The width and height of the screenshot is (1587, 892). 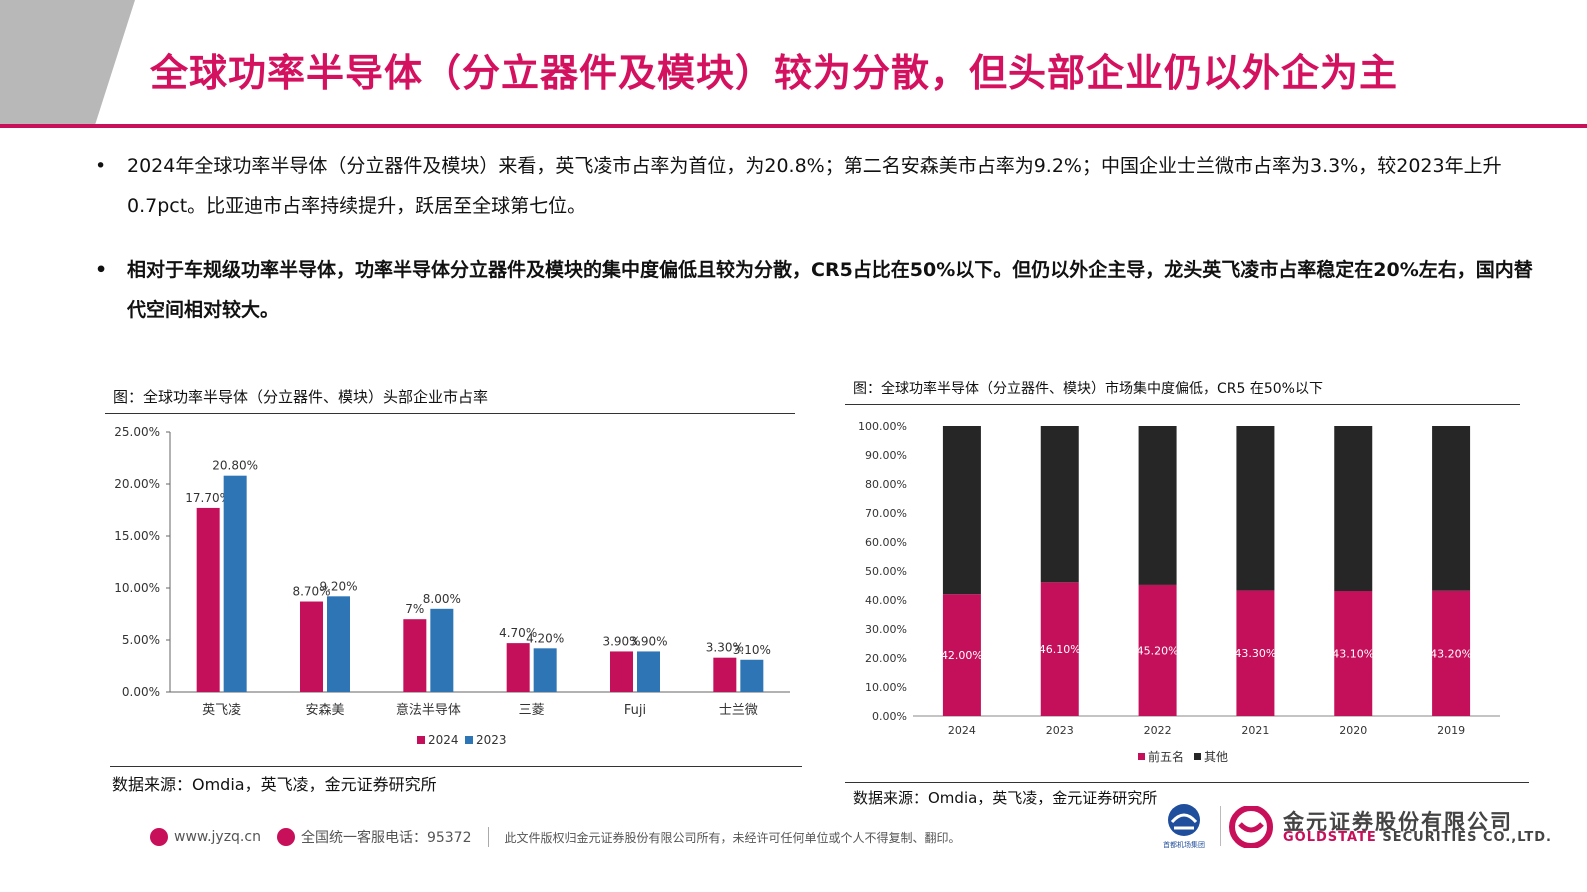 I want to click on brand-en-rest: SECURITIES CO.,LTD., so click(x=1464, y=837).